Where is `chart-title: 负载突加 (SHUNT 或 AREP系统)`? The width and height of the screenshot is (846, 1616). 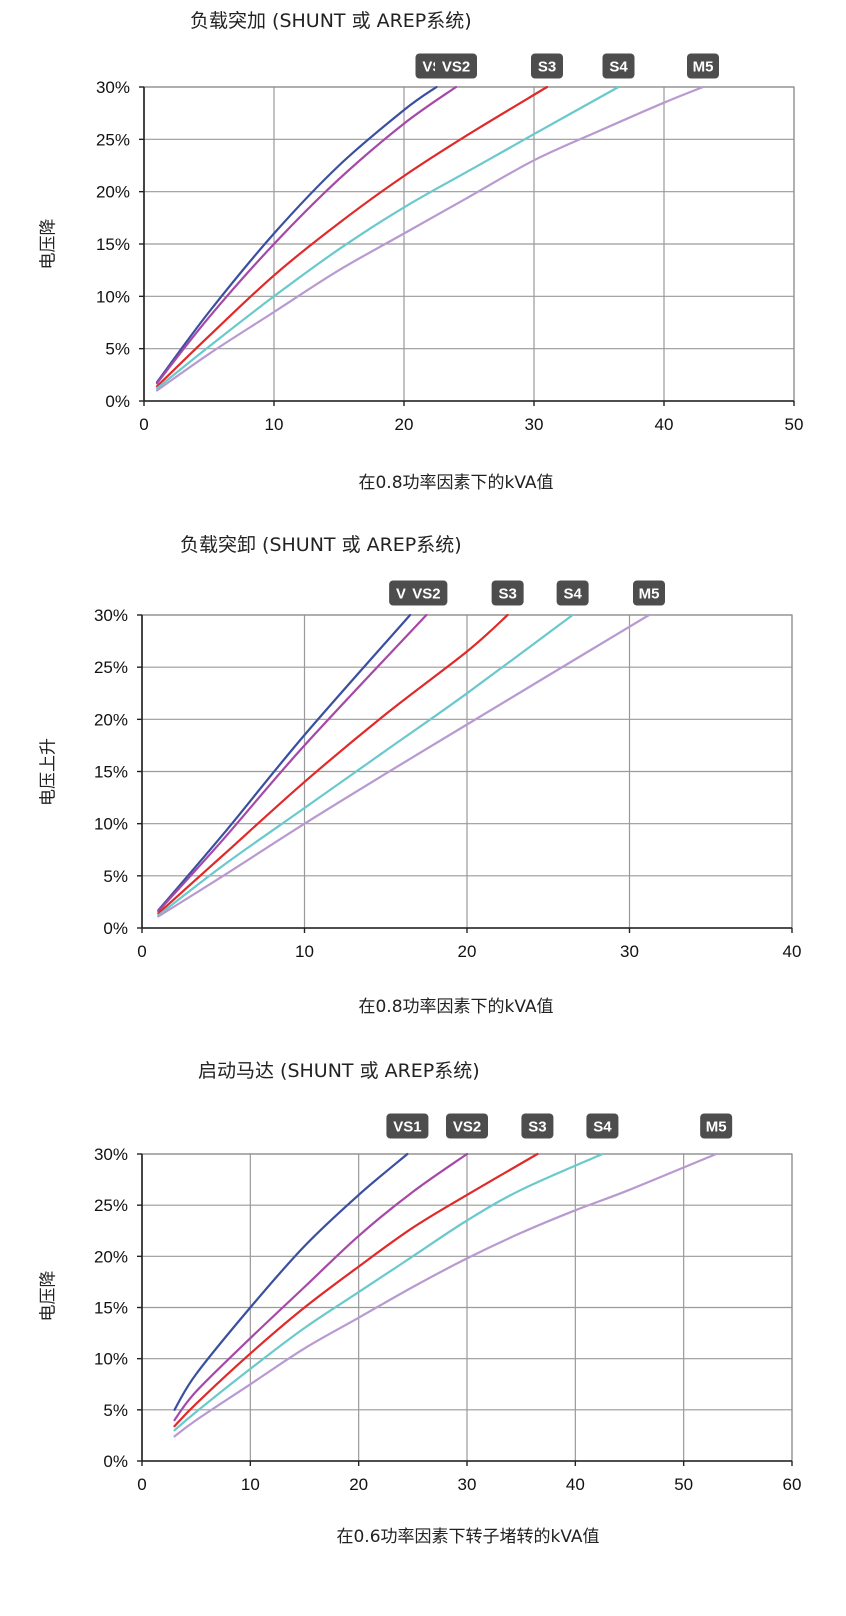
chart-title: 负载突加 (SHUNT 或 AREP系统) is located at coordinates (331, 21).